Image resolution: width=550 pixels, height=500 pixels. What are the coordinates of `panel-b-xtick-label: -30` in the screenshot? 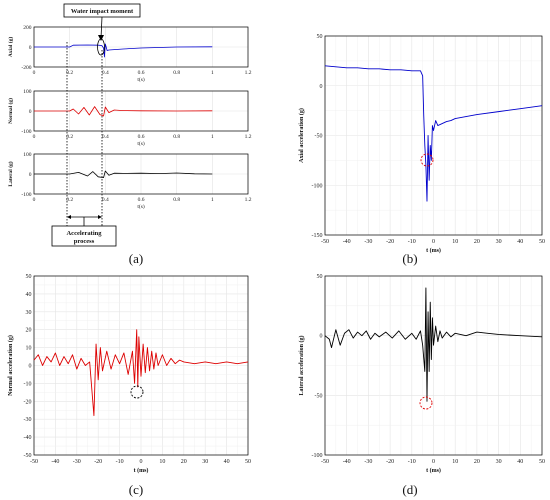 It's located at (368, 242).